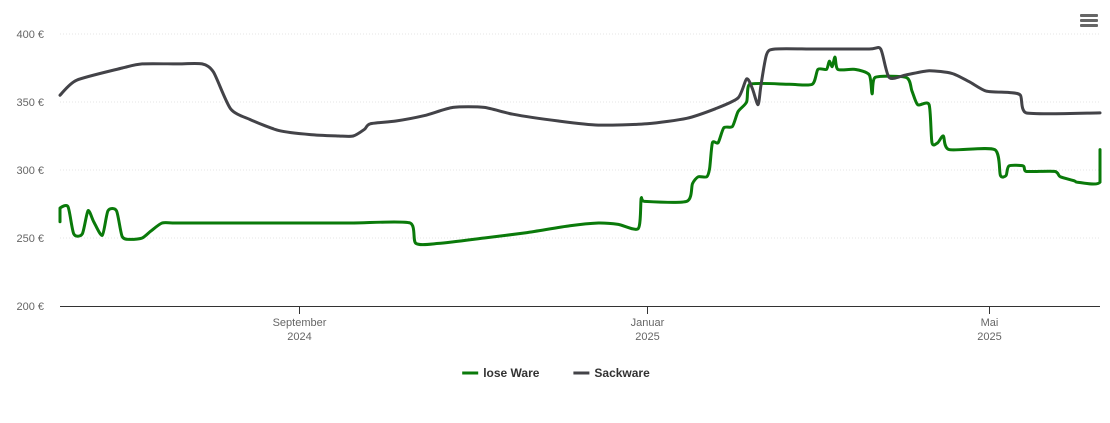 This screenshot has width=1110, height=423. What do you see at coordinates (511, 373) in the screenshot?
I see `legend-label-lose-ware: lose Ware` at bounding box center [511, 373].